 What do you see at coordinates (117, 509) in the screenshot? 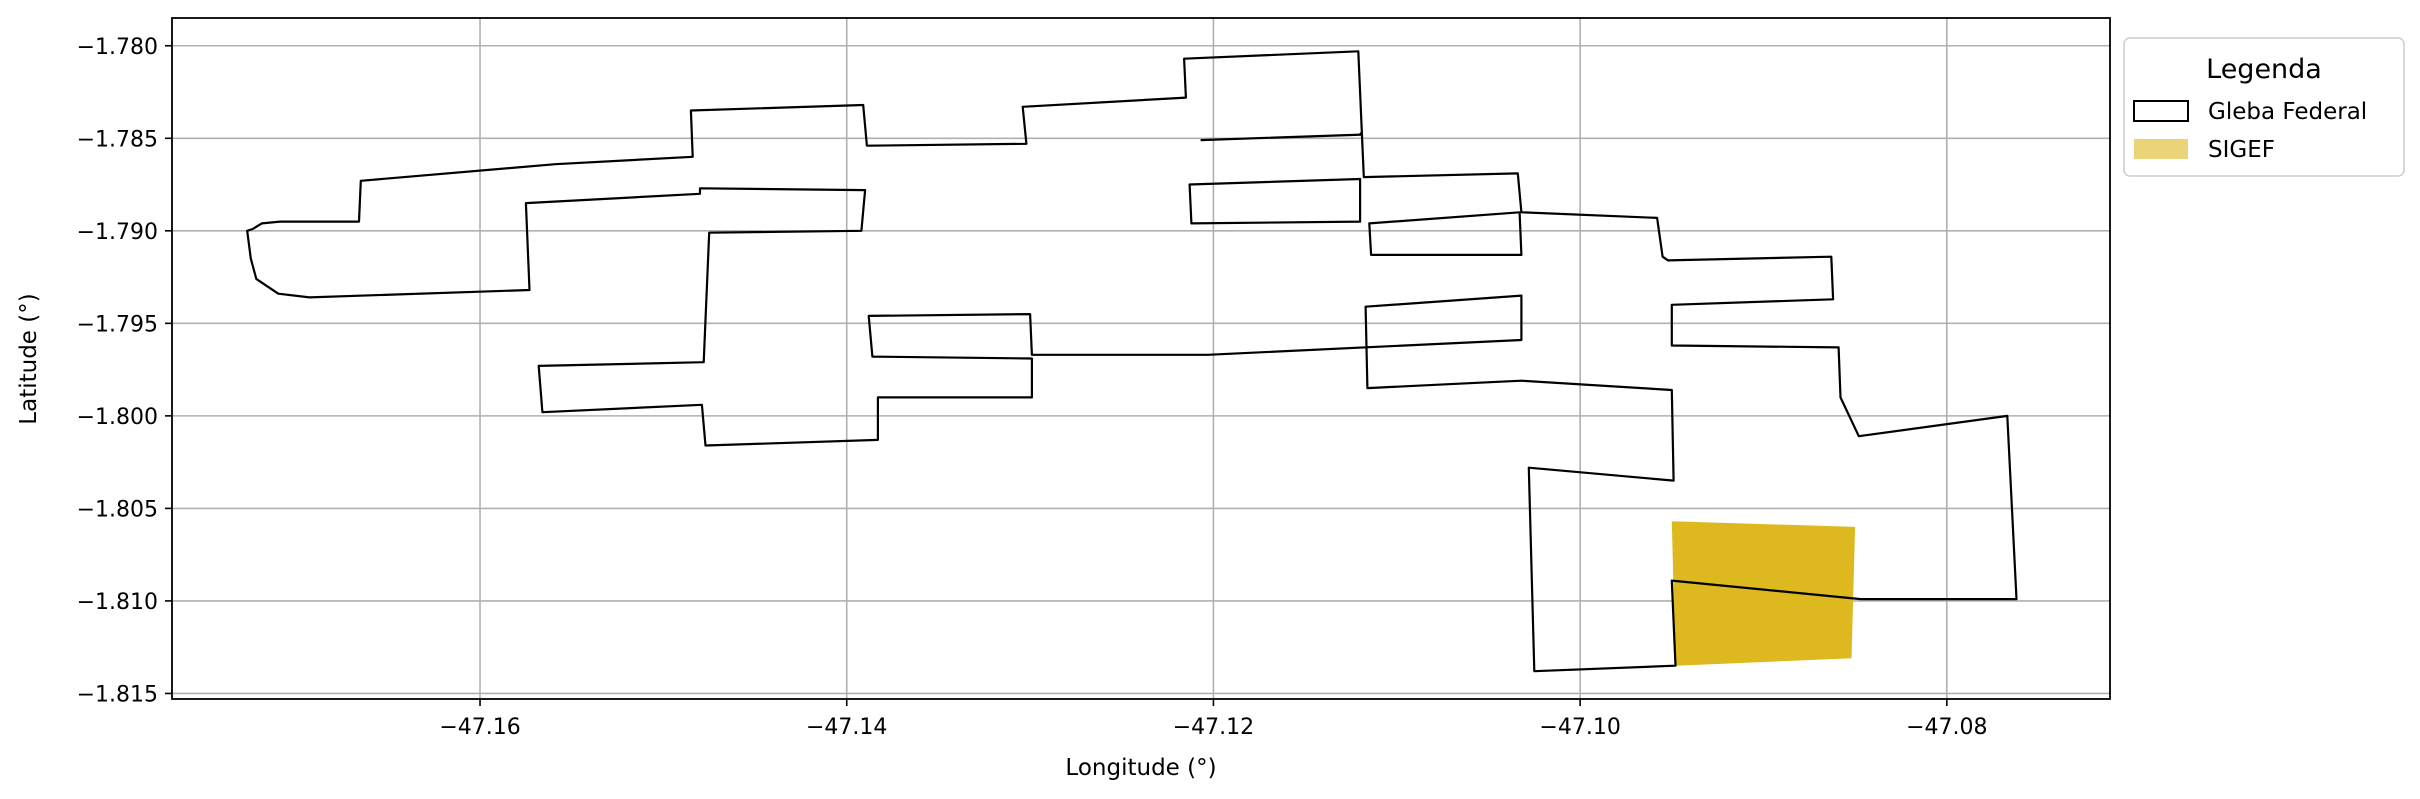
I see `y-tick-label: −1.805` at bounding box center [117, 509].